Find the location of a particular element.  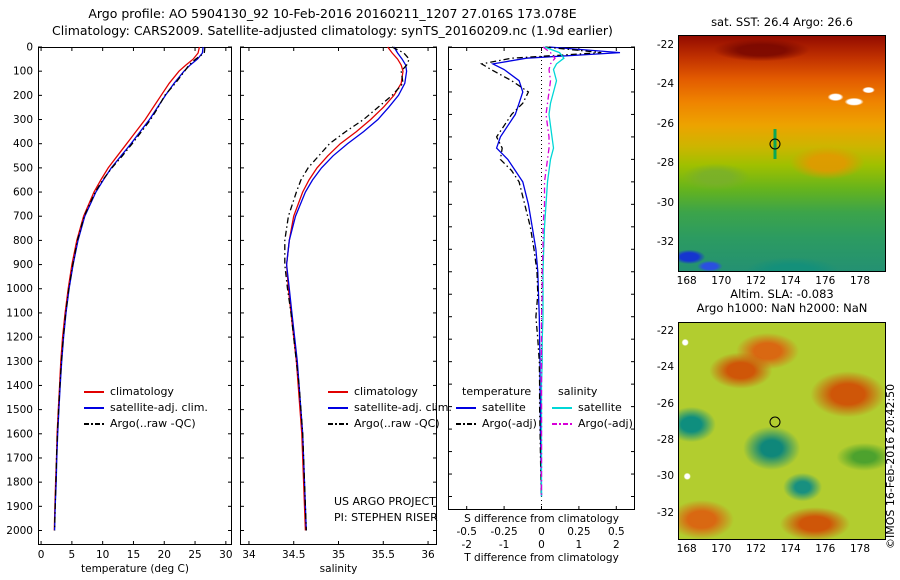

series-satellite-adj-clim- is located at coordinates (128, 288).